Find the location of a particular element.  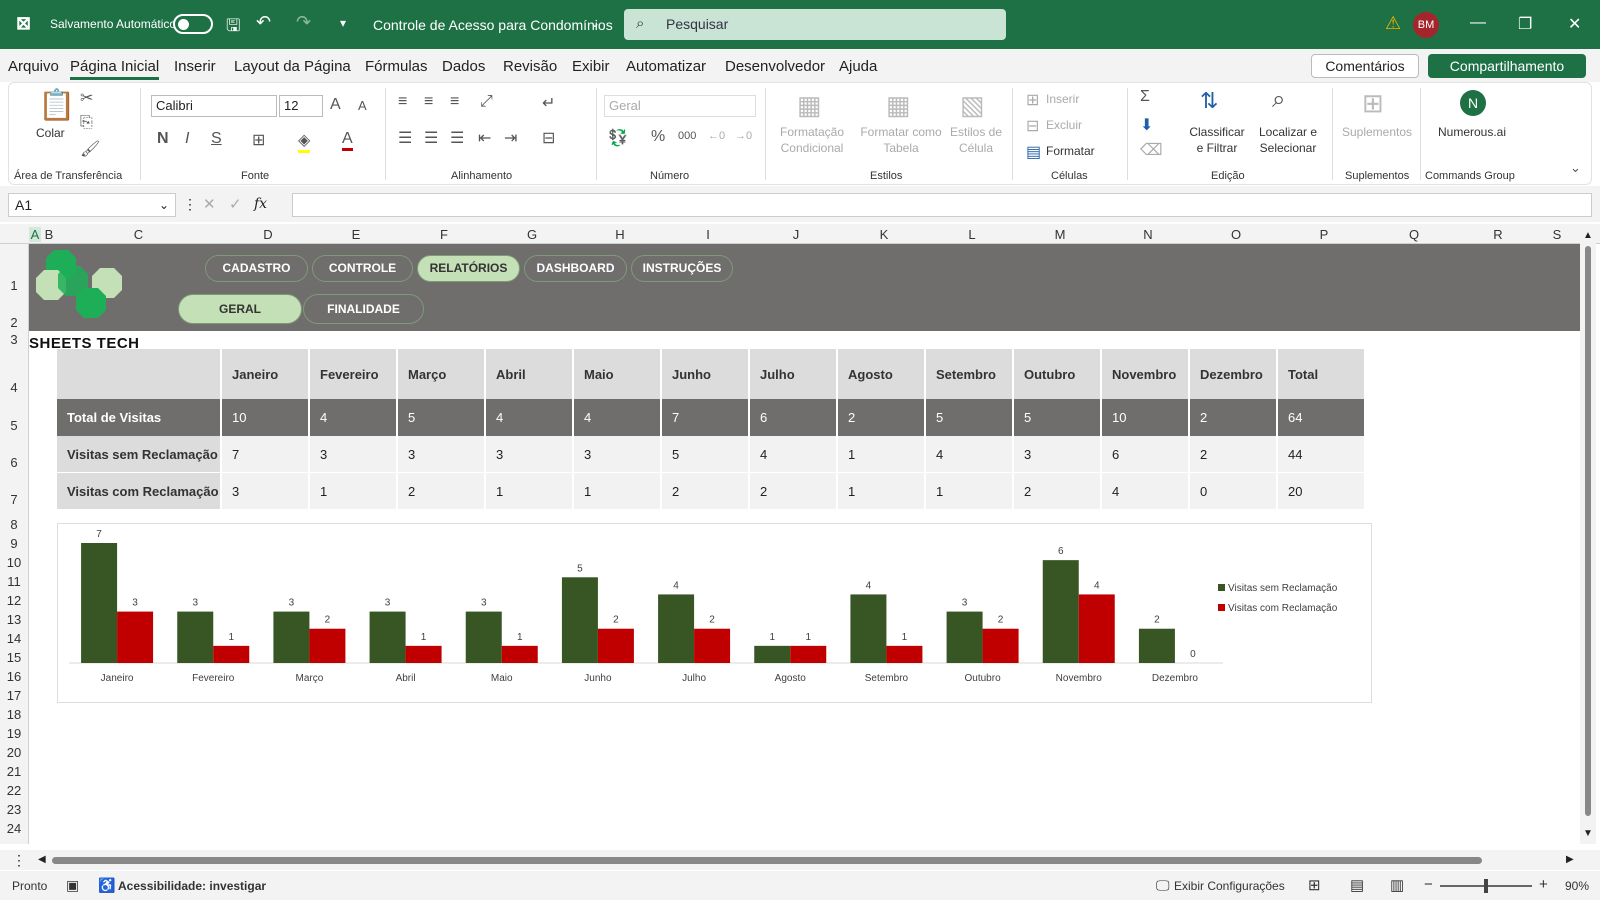

autosave-toggle is located at coordinates (193, 24).